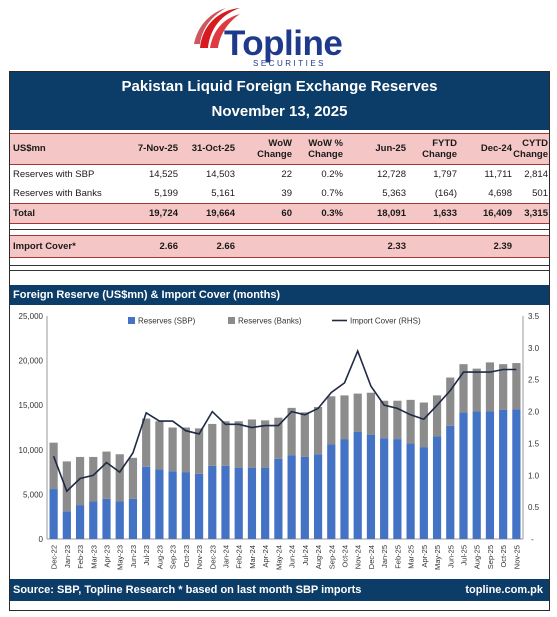  What do you see at coordinates (31, 361) in the screenshot?
I see `y-left-tick-label: 20,000` at bounding box center [31, 361].